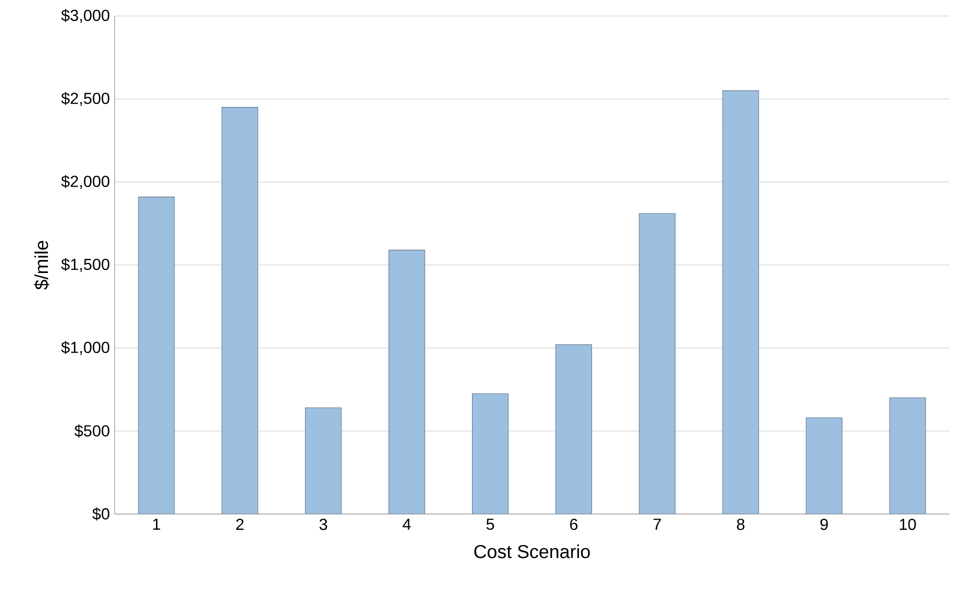 Image resolution: width=958 pixels, height=604 pixels. I want to click on y-tick-label: $2,000, so click(85, 182).